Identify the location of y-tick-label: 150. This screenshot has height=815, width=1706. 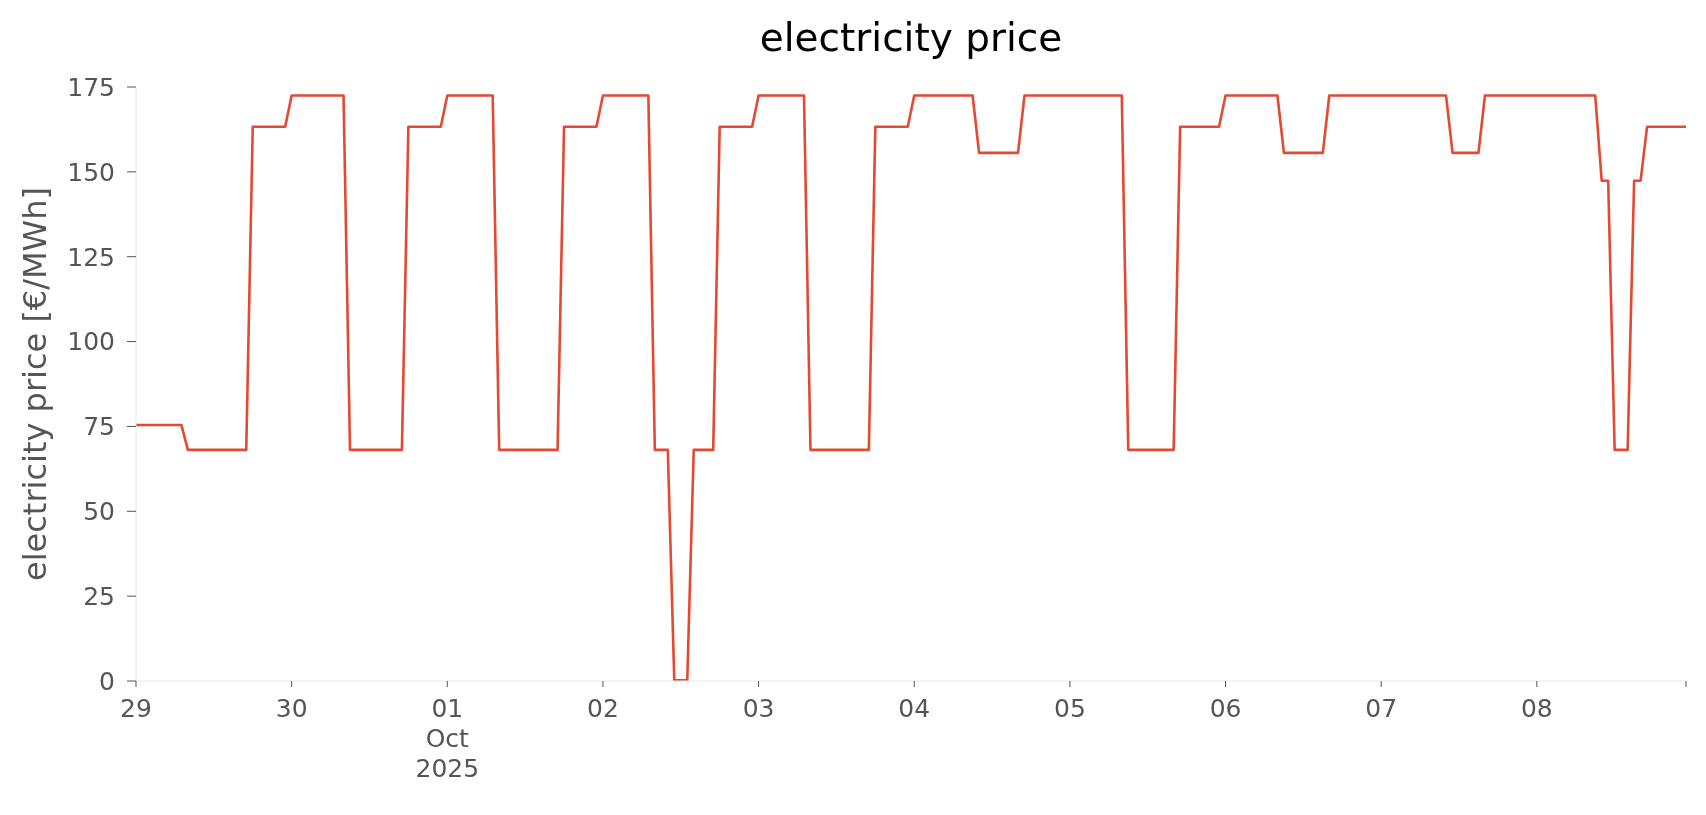
(91, 172).